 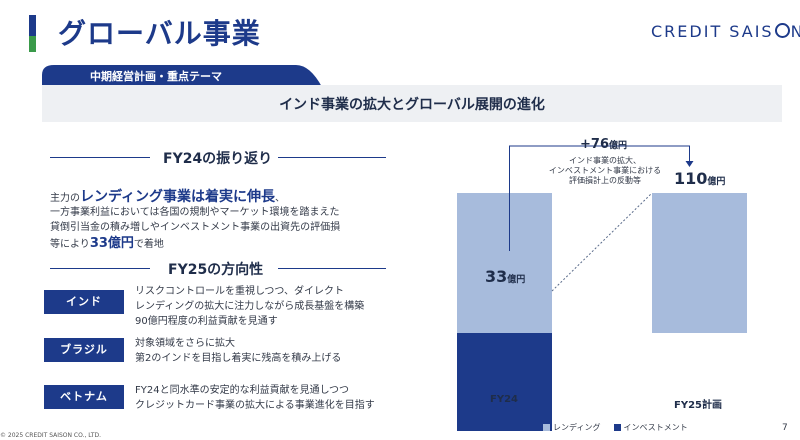 What do you see at coordinates (698, 405) in the screenshot?
I see `category-label-fy25: FY25計画` at bounding box center [698, 405].